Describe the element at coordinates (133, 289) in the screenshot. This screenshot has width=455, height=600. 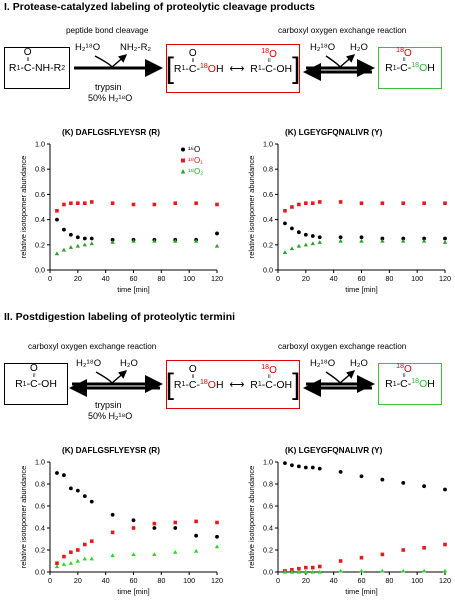
I see `x-axis-label: time [min]` at that location.